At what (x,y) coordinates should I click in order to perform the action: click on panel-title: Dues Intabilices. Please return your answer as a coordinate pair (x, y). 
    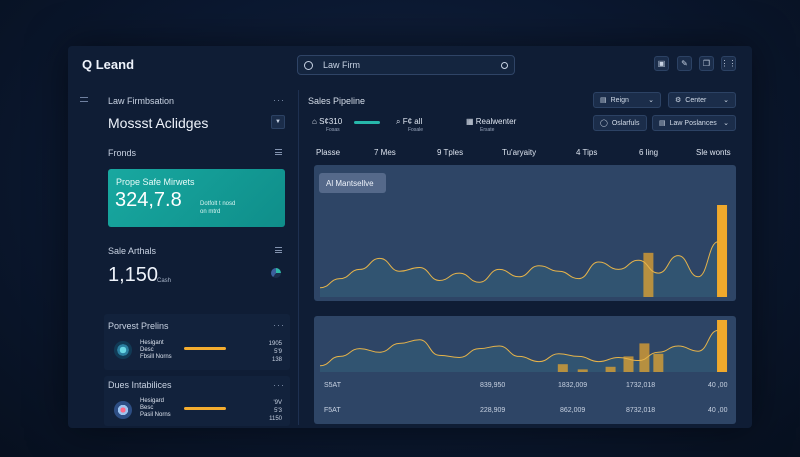
    Looking at the image, I should click on (140, 385).